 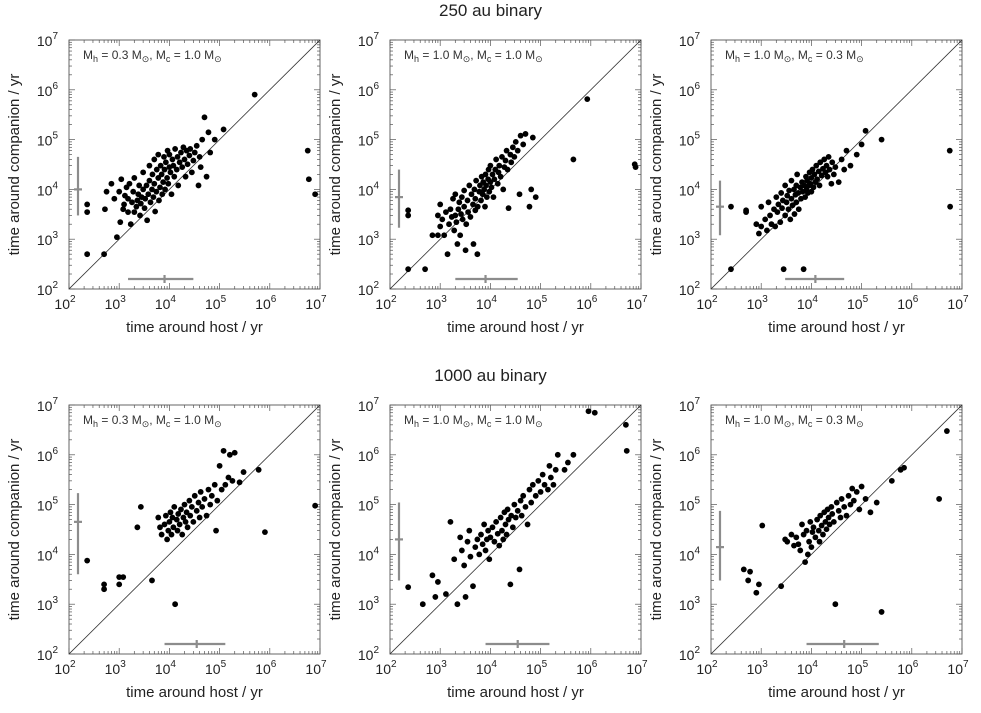 What do you see at coordinates (376, 451) in the screenshot?
I see `y-tick-exponent: 6` at bounding box center [376, 451].